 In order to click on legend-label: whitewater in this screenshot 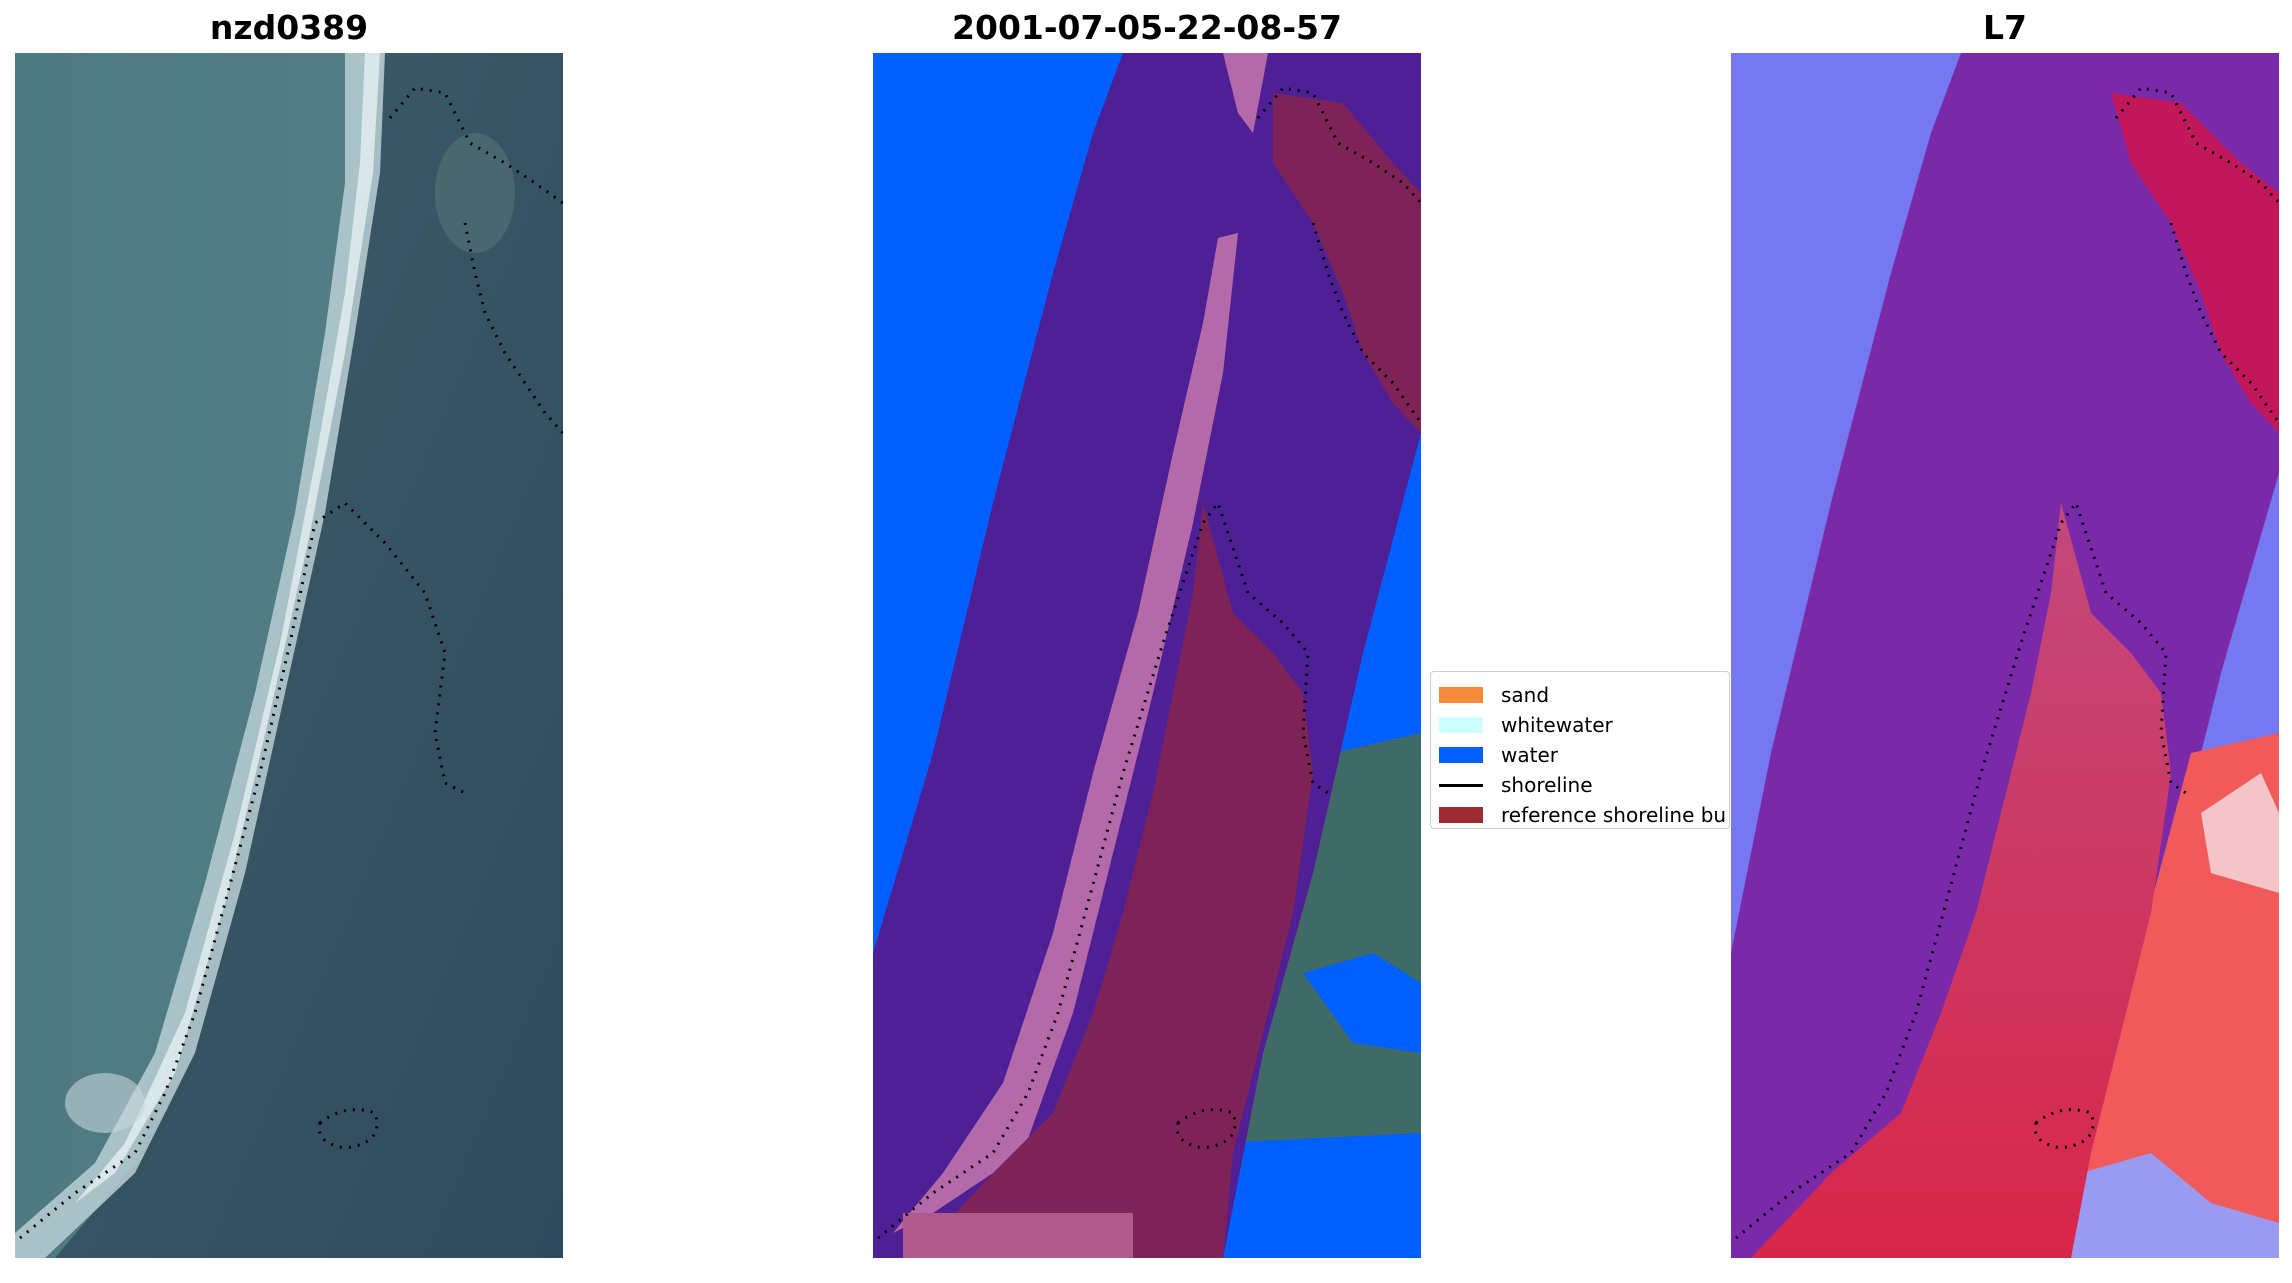, I will do `click(1557, 725)`.